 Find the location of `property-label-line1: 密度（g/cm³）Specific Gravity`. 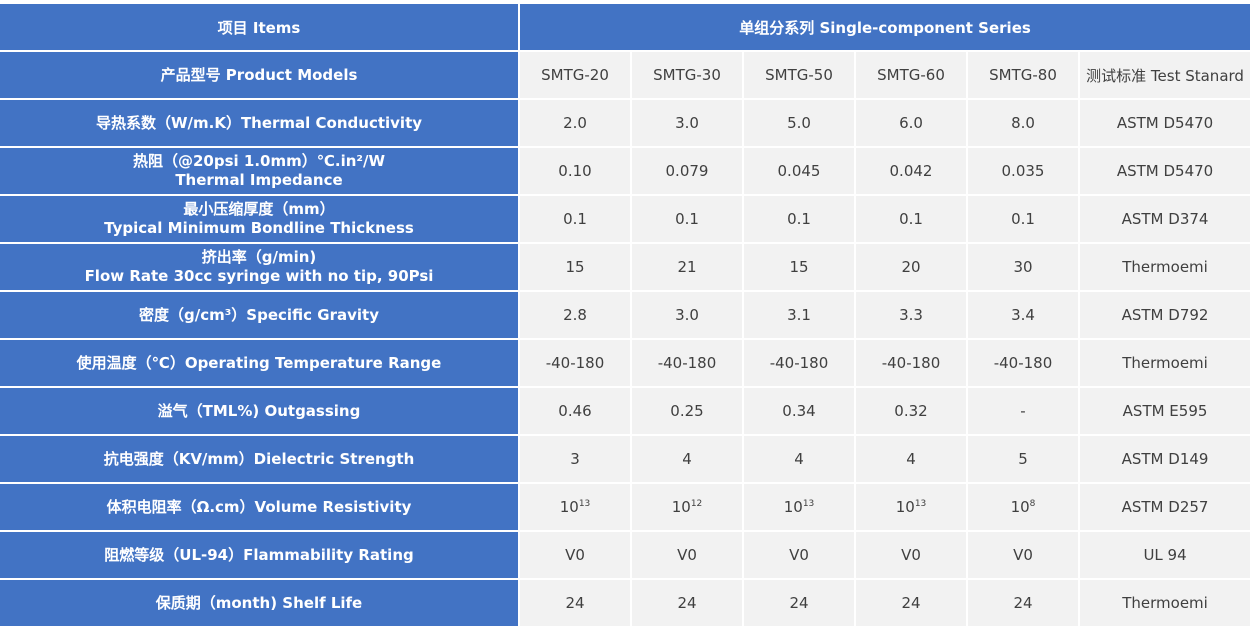

property-label-line1: 密度（g/cm³）Specific Gravity is located at coordinates (259, 314).